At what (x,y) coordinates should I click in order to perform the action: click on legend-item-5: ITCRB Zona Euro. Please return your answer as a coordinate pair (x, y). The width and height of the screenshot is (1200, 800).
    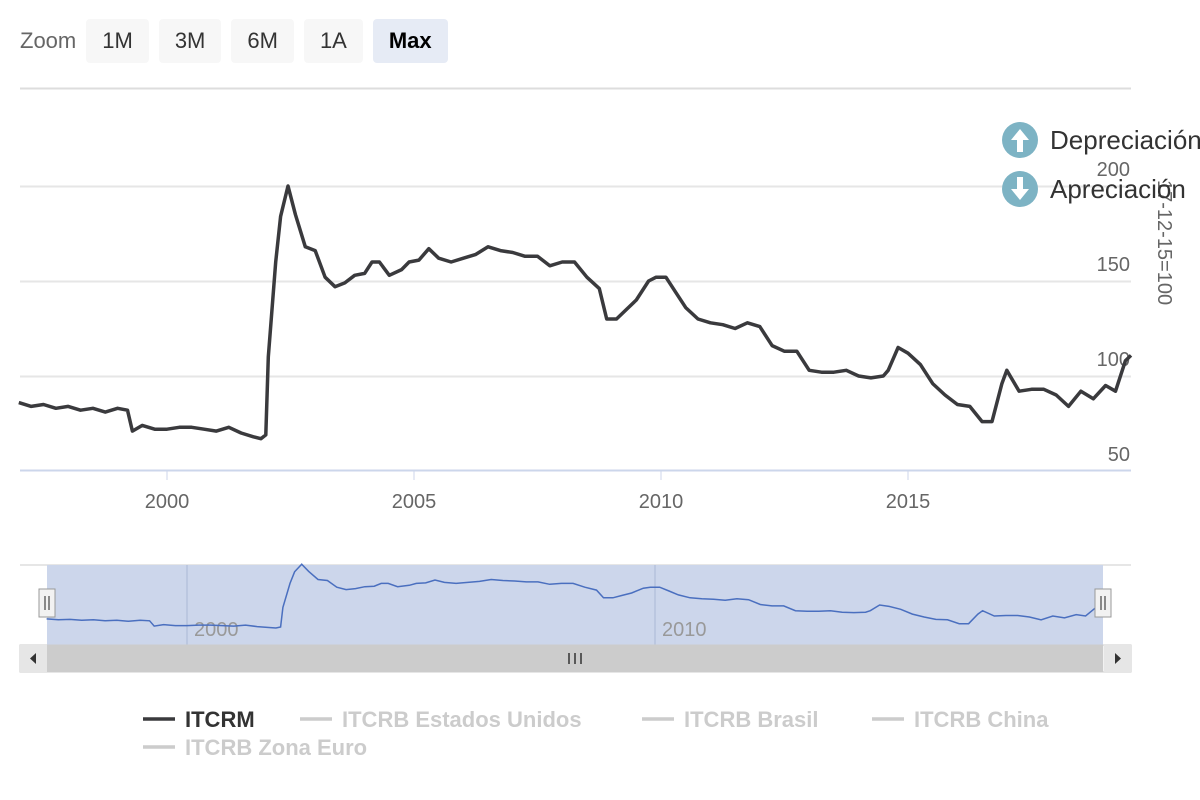
    Looking at the image, I should click on (255, 747).